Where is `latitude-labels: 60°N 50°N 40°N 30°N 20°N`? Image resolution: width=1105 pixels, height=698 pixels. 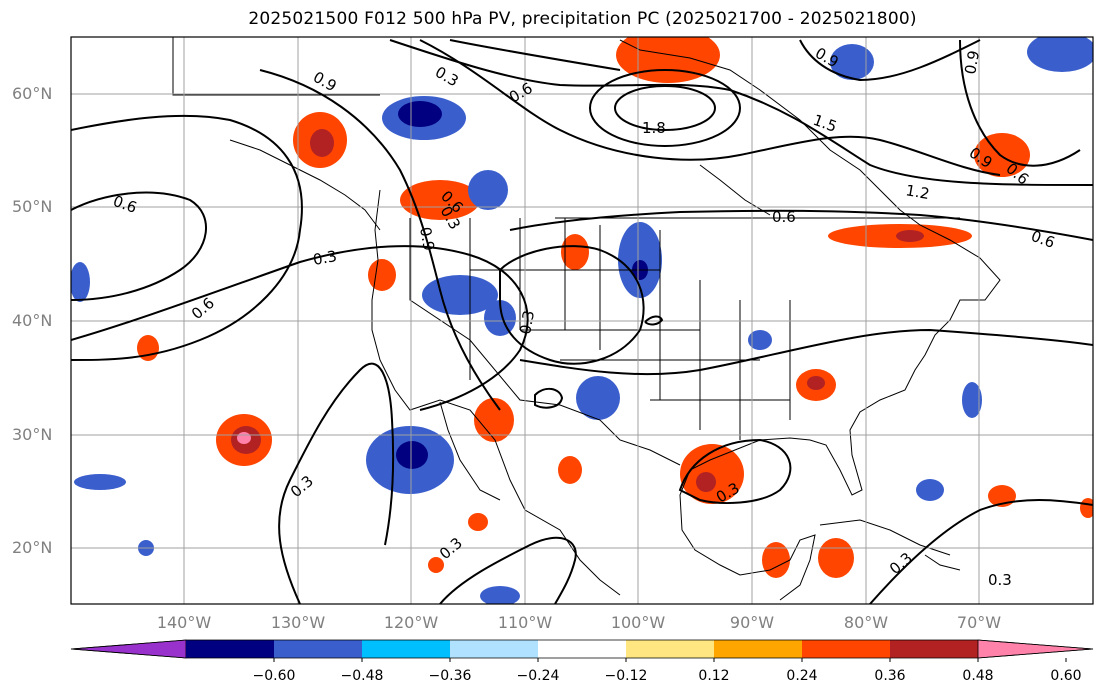 latitude-labels: 60°N 50°N 40°N 30°N 20°N is located at coordinates (32, 320).